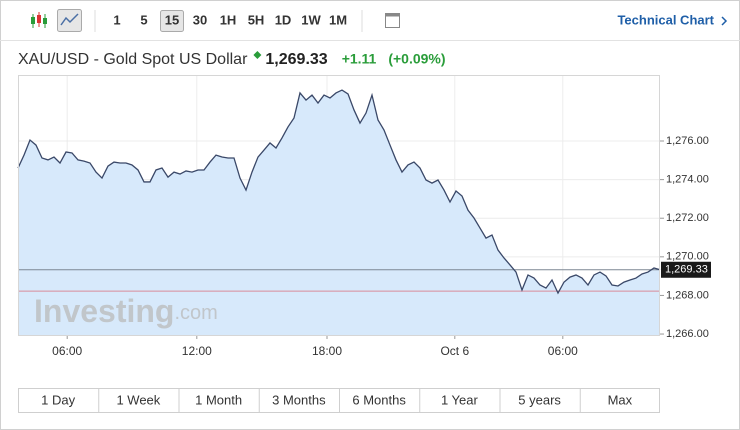 This screenshot has height=430, width=740. What do you see at coordinates (228, 19) in the screenshot?
I see `interval-button: 1H` at bounding box center [228, 19].